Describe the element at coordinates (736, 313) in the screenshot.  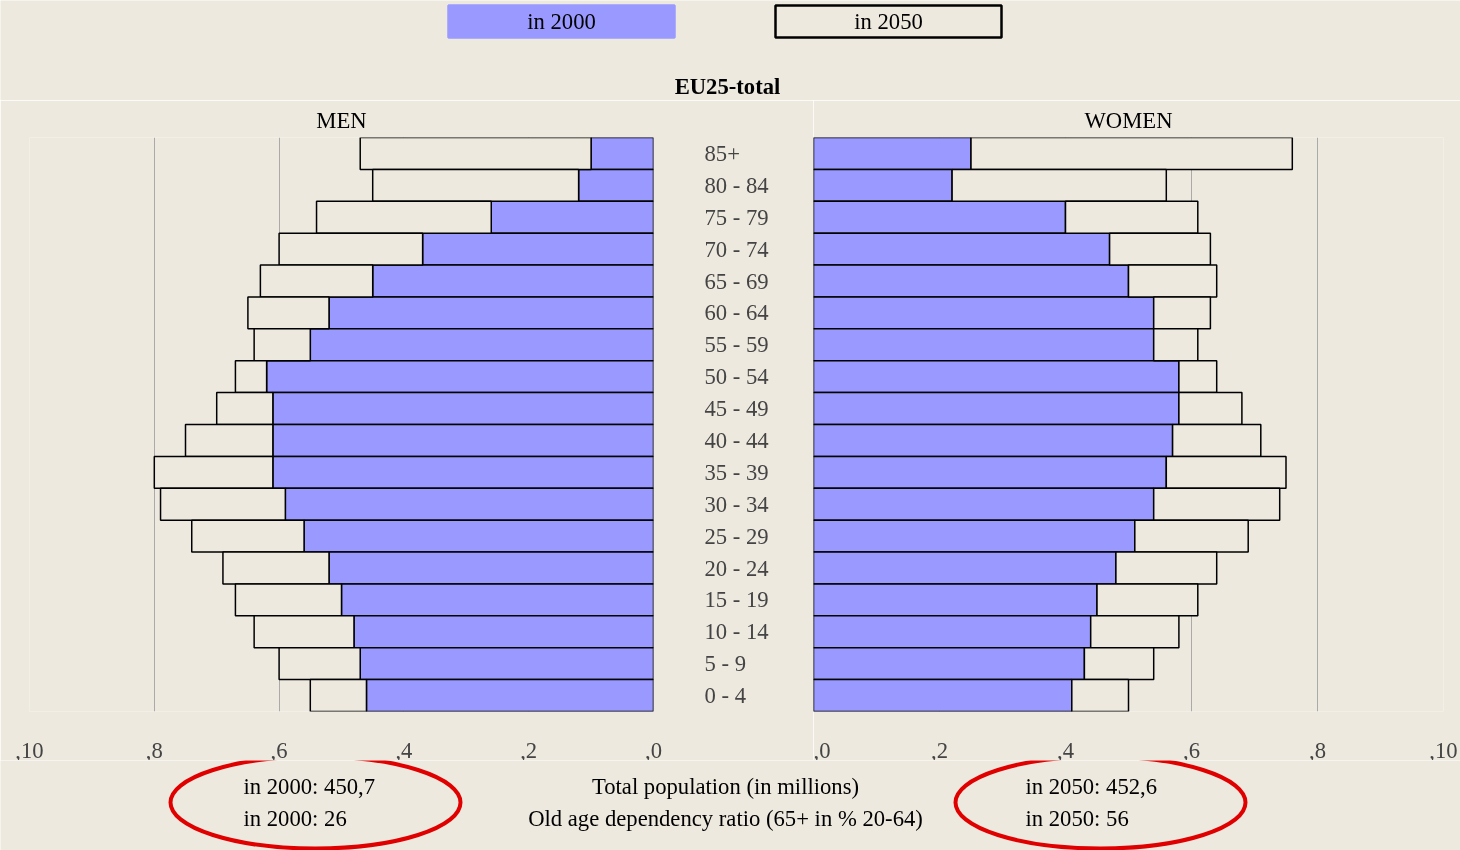
I see `y-tick-label: 60 - 64` at that location.